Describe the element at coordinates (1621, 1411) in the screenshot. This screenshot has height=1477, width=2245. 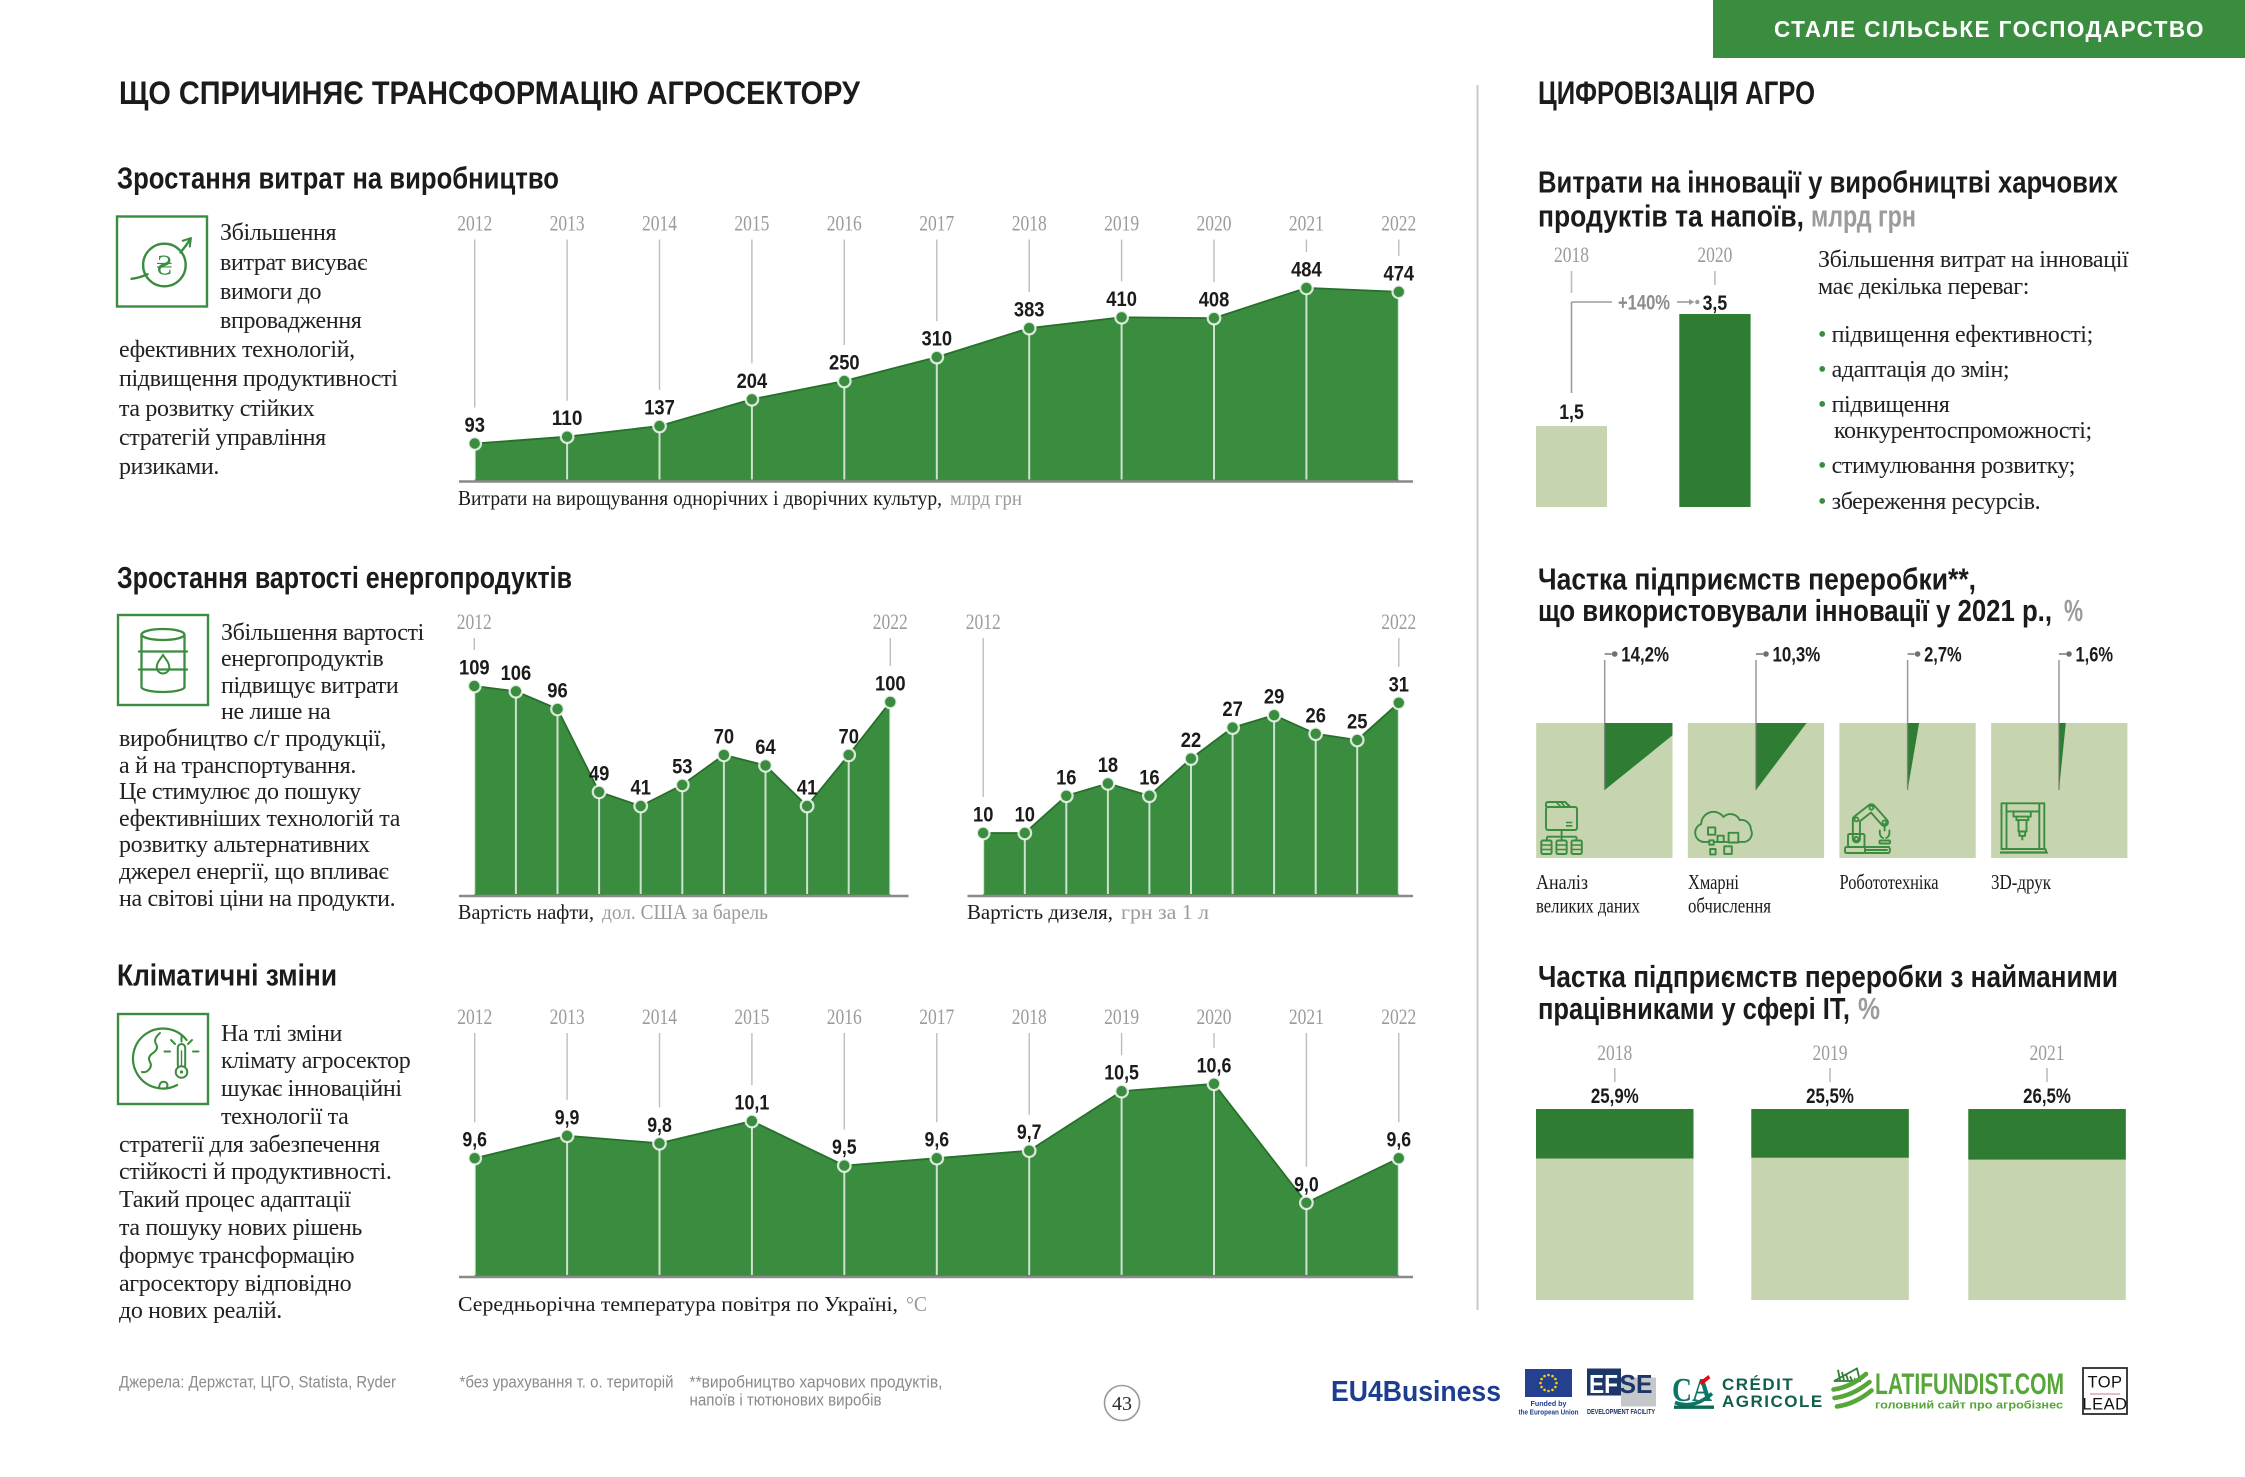
I see `svg-text: DEVELOPMENT FACILITY` at that location.